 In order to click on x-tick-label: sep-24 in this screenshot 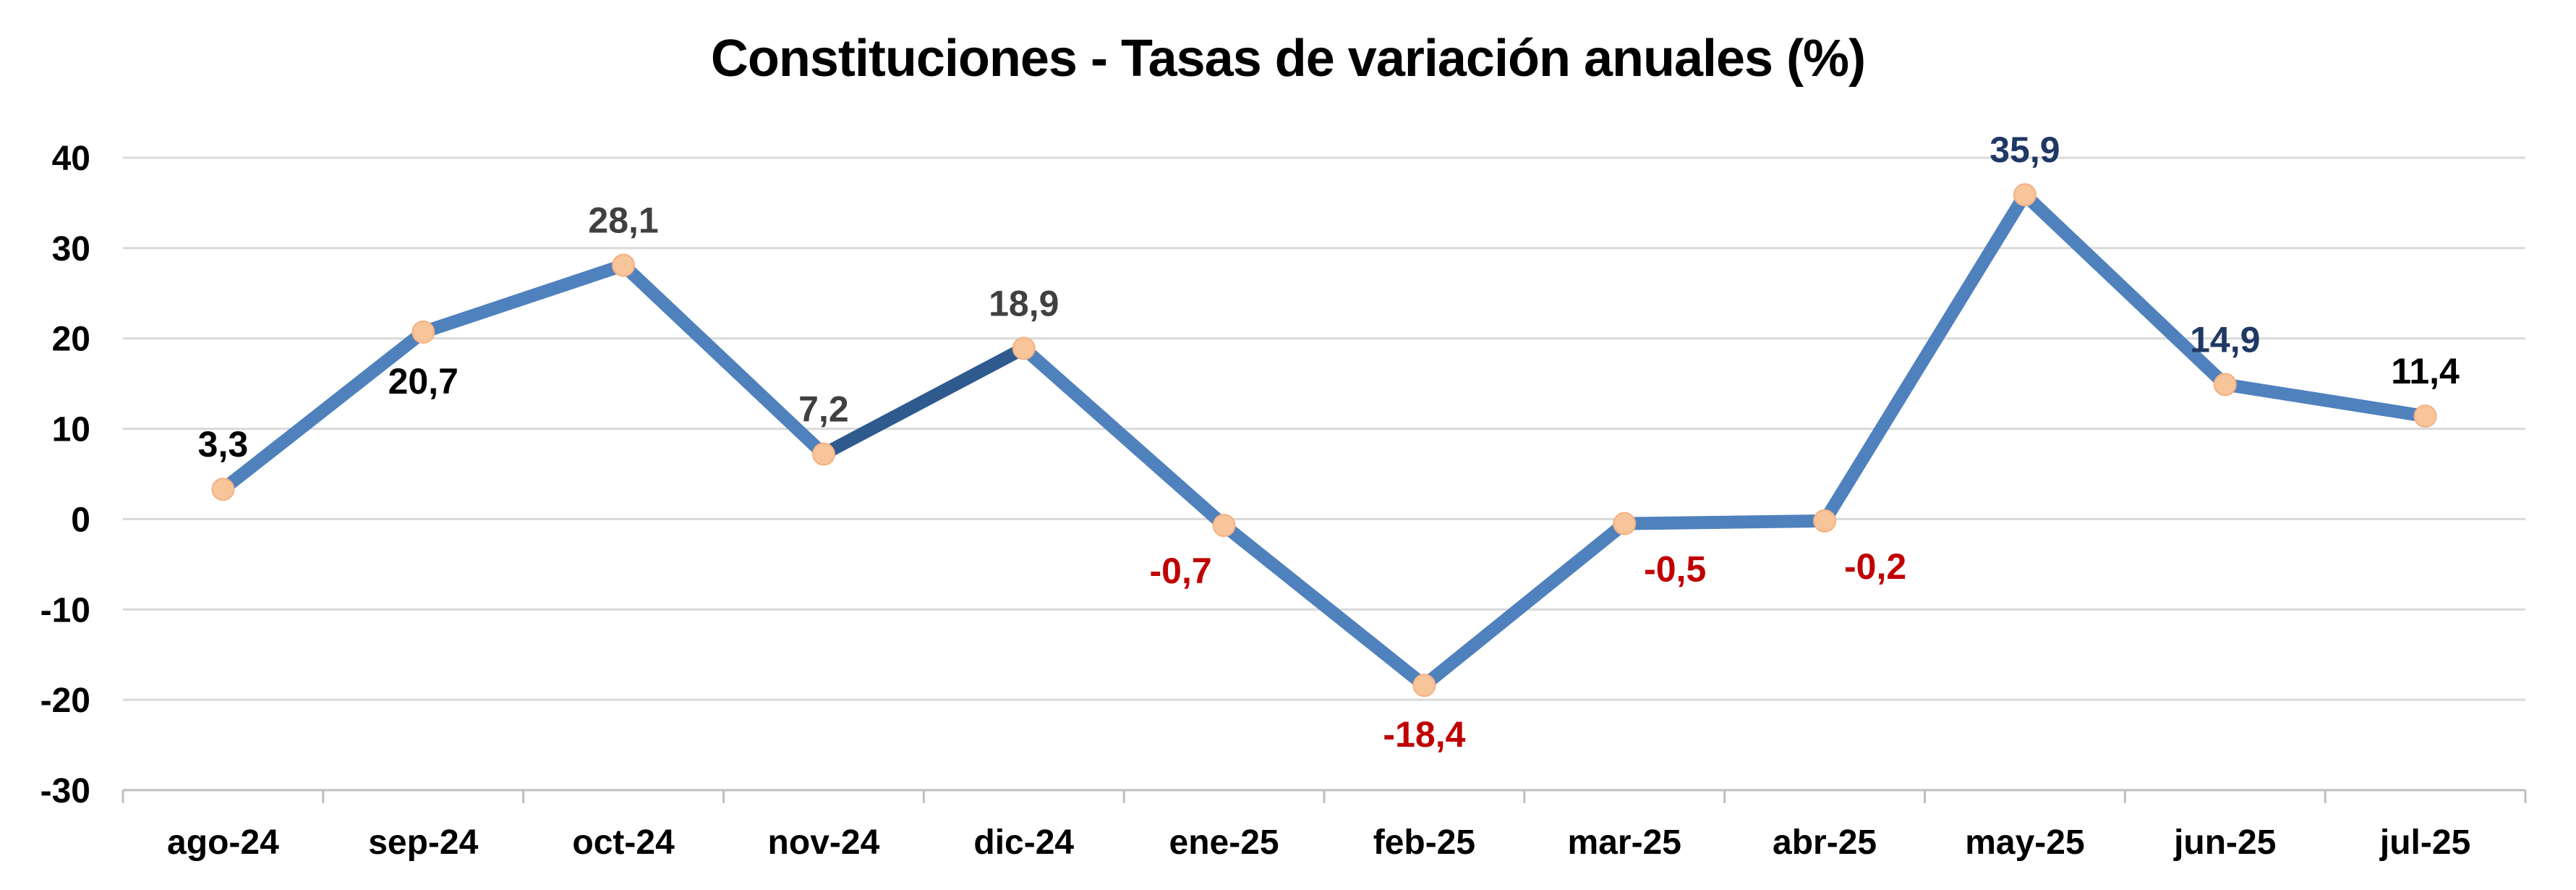, I will do `click(423, 842)`.